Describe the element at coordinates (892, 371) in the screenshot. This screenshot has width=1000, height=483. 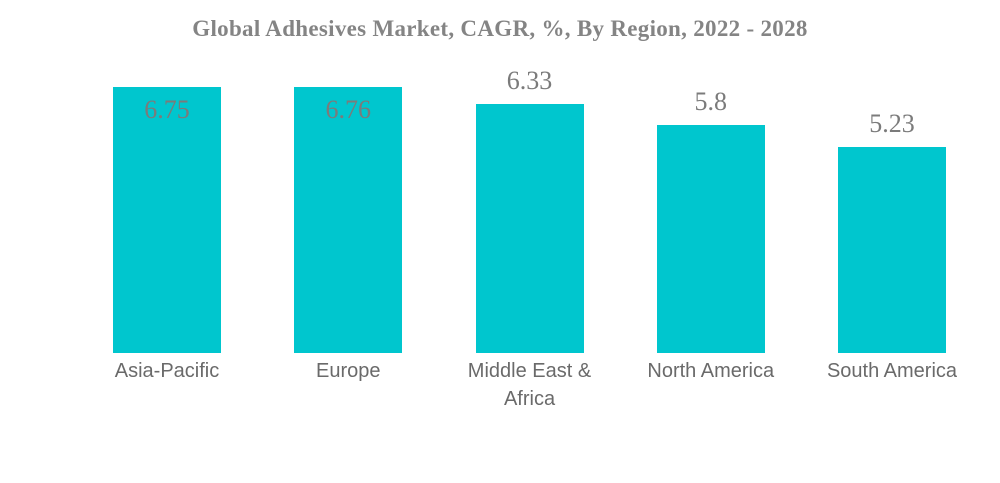
I see `category-label-south-america: South America` at that location.